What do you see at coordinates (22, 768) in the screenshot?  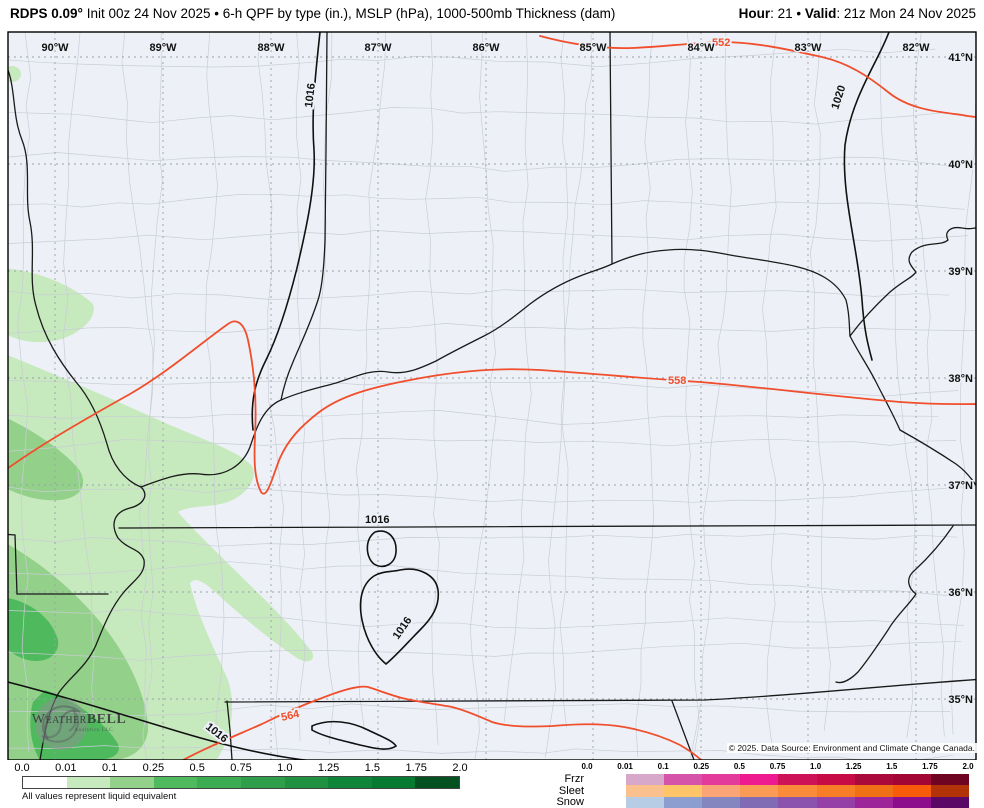 I see `liquid-tick: 0.0` at bounding box center [22, 768].